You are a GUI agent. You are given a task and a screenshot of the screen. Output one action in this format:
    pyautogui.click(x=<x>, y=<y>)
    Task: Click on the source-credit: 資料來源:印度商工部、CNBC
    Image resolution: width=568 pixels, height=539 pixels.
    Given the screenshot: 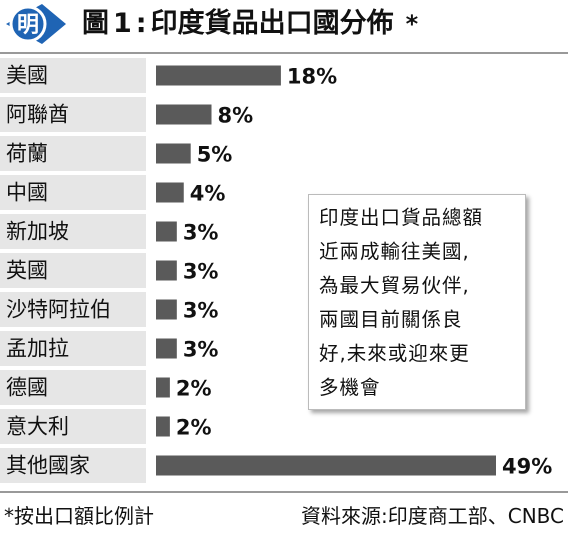 What is the action you would take?
    pyautogui.click(x=432, y=516)
    